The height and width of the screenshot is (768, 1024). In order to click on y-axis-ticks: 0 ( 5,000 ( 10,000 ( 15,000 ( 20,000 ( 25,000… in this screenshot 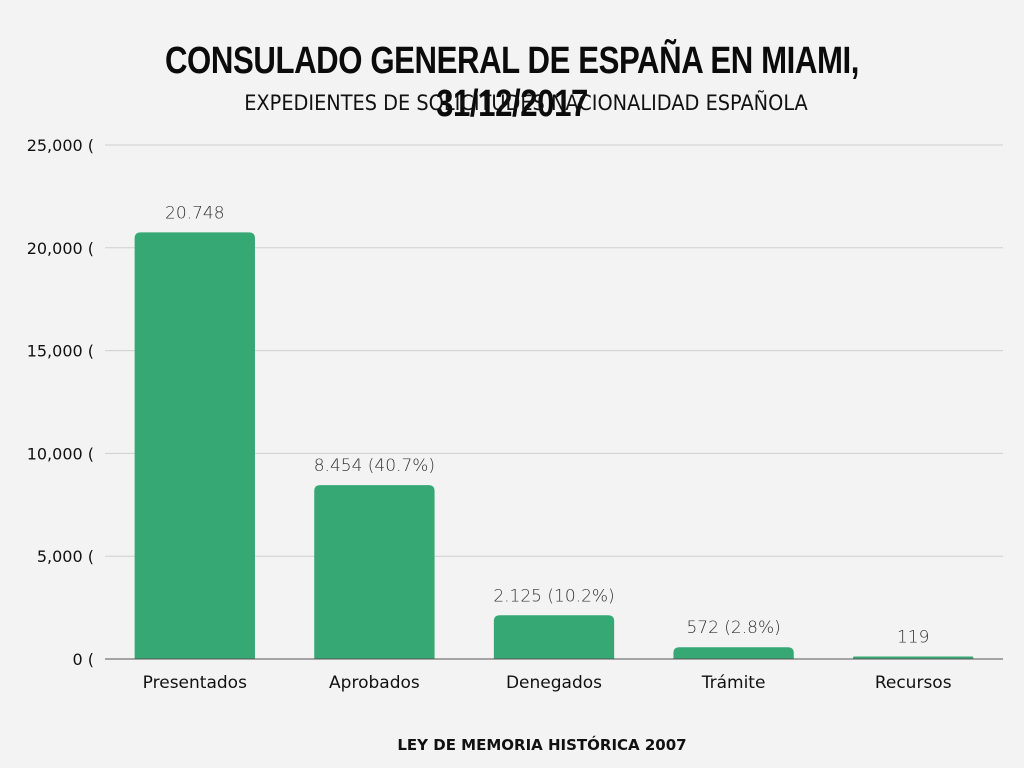, I will do `click(60, 402)`.